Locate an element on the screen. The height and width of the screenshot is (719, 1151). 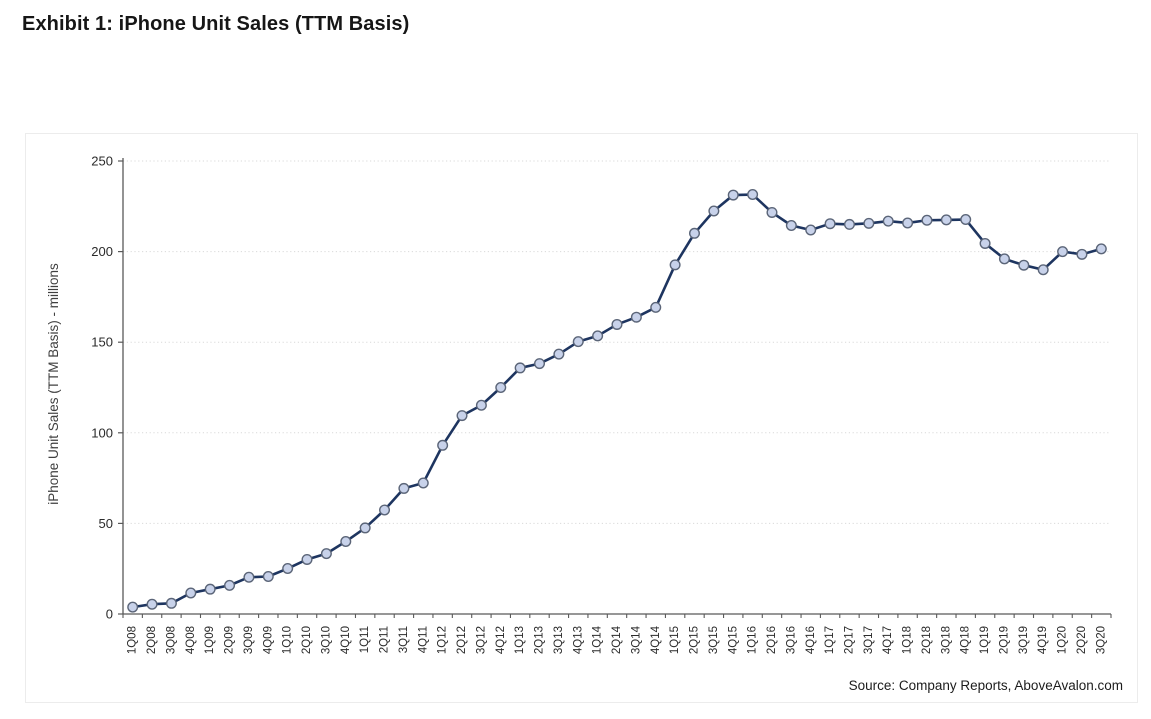
x-tick-label: 4Q16 is located at coordinates (811, 640).